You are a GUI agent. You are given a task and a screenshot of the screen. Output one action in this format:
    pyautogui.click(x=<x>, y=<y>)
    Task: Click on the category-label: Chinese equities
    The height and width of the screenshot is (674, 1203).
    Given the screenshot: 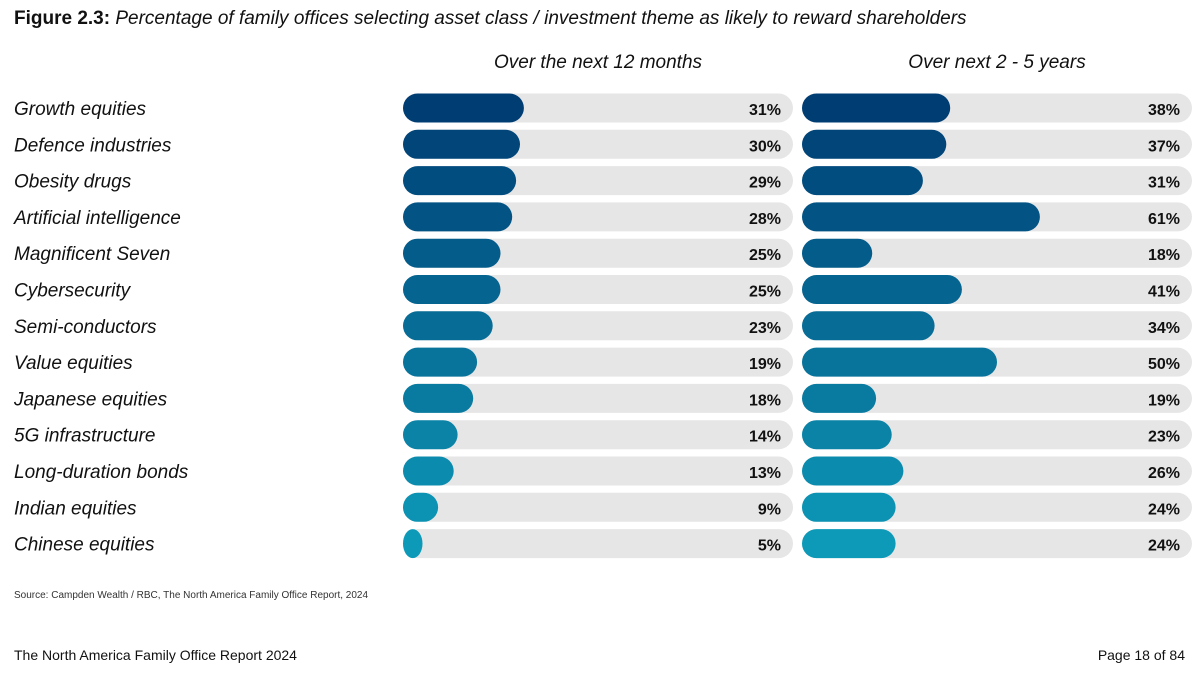 What is the action you would take?
    pyautogui.click(x=84, y=545)
    